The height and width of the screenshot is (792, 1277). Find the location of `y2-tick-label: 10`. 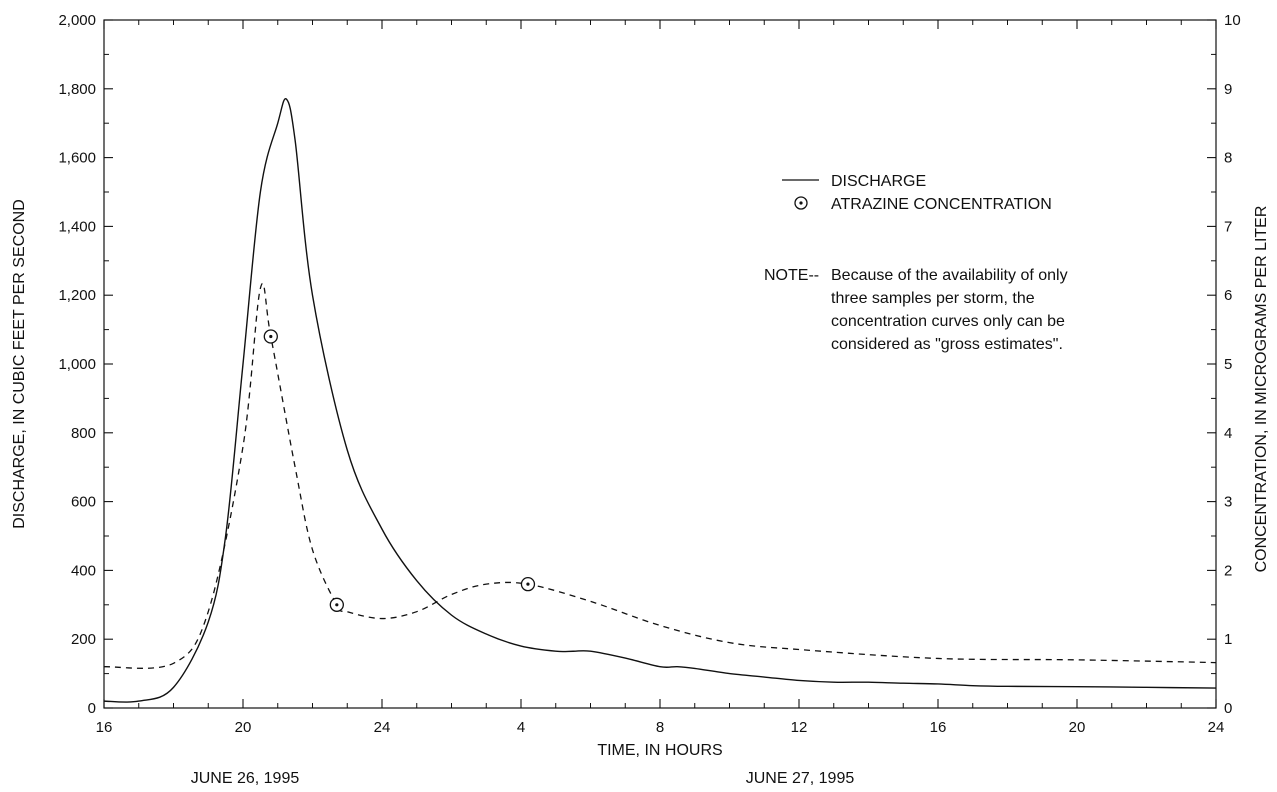

y2-tick-label: 10 is located at coordinates (1232, 20).